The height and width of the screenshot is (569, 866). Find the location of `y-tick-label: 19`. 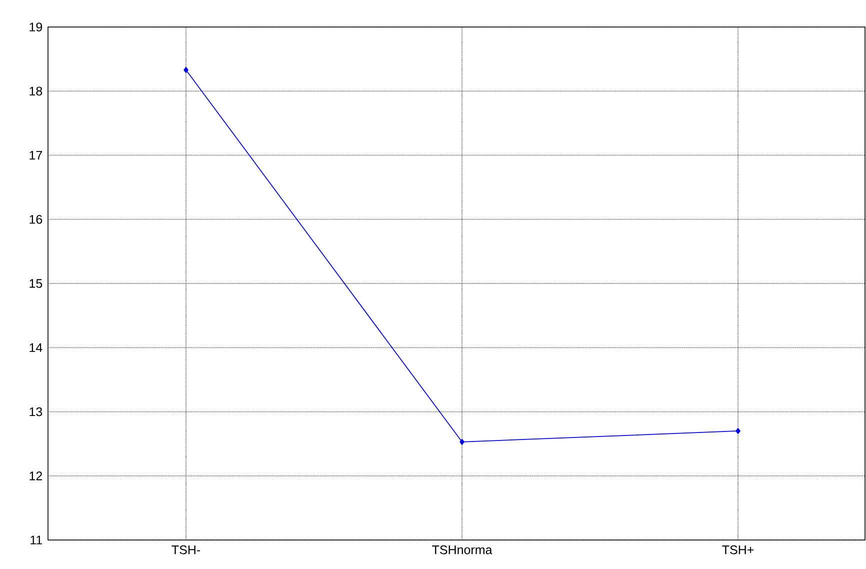

y-tick-label: 19 is located at coordinates (36, 27).